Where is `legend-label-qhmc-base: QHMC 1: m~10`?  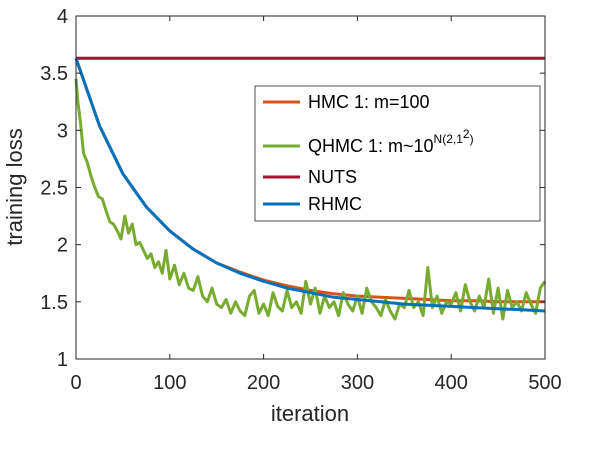 legend-label-qhmc-base: QHMC 1: m~10 is located at coordinates (371, 146).